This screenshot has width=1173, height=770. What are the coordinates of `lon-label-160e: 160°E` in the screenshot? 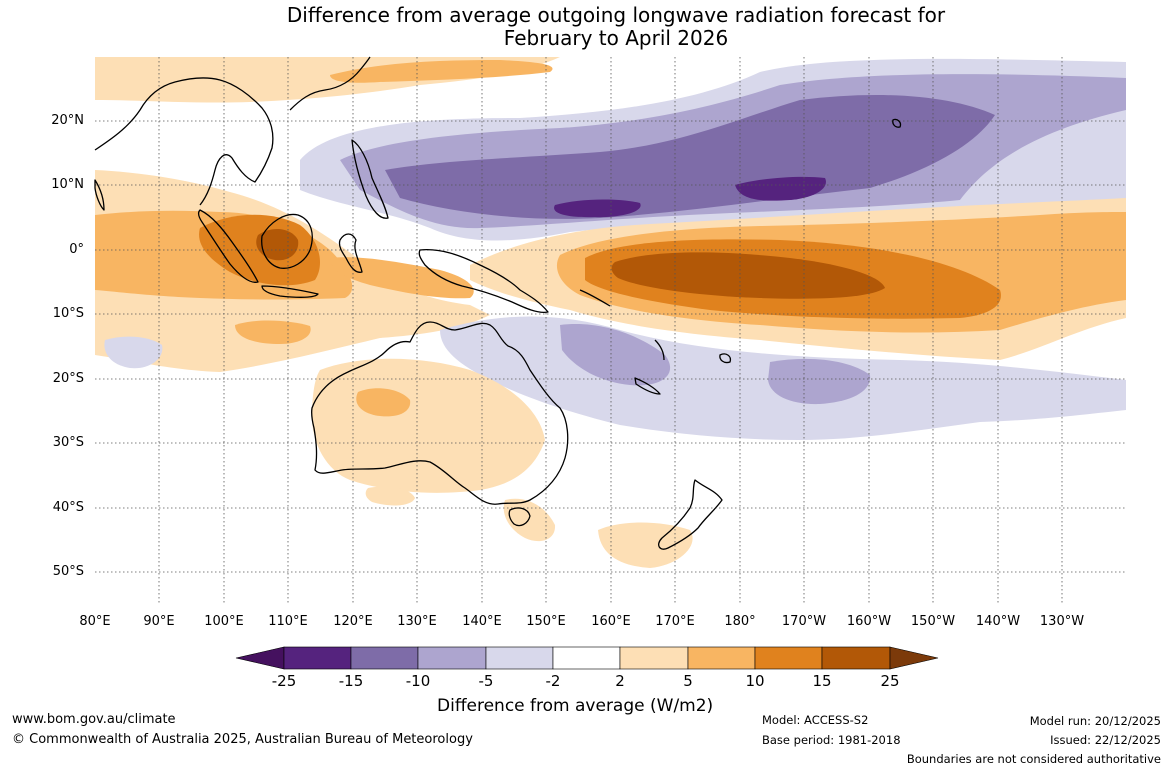 It's located at (611, 621).